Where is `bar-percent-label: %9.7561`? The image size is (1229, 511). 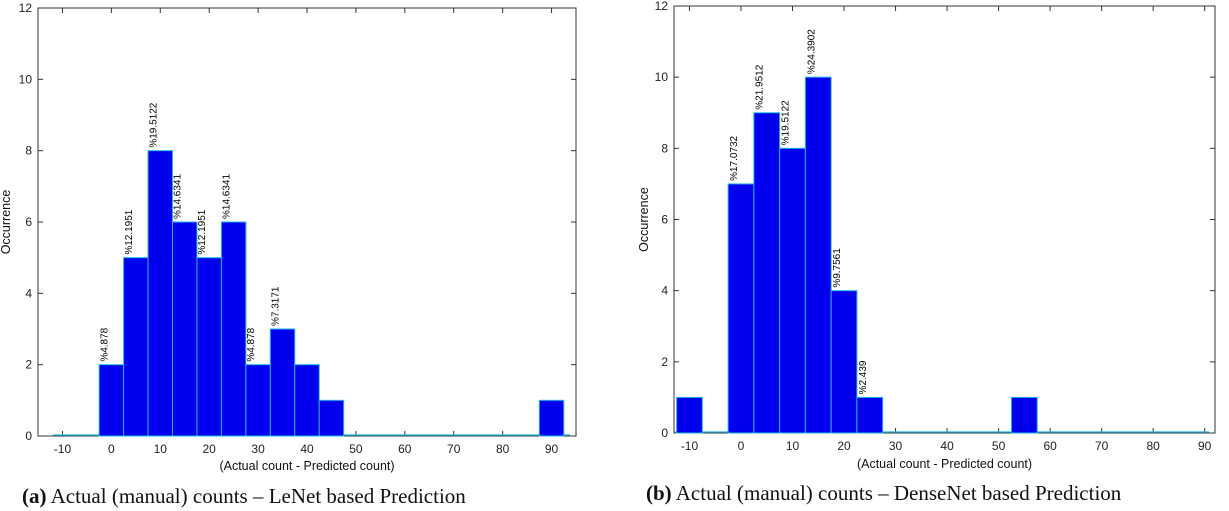 bar-percent-label: %9.7561 is located at coordinates (837, 268).